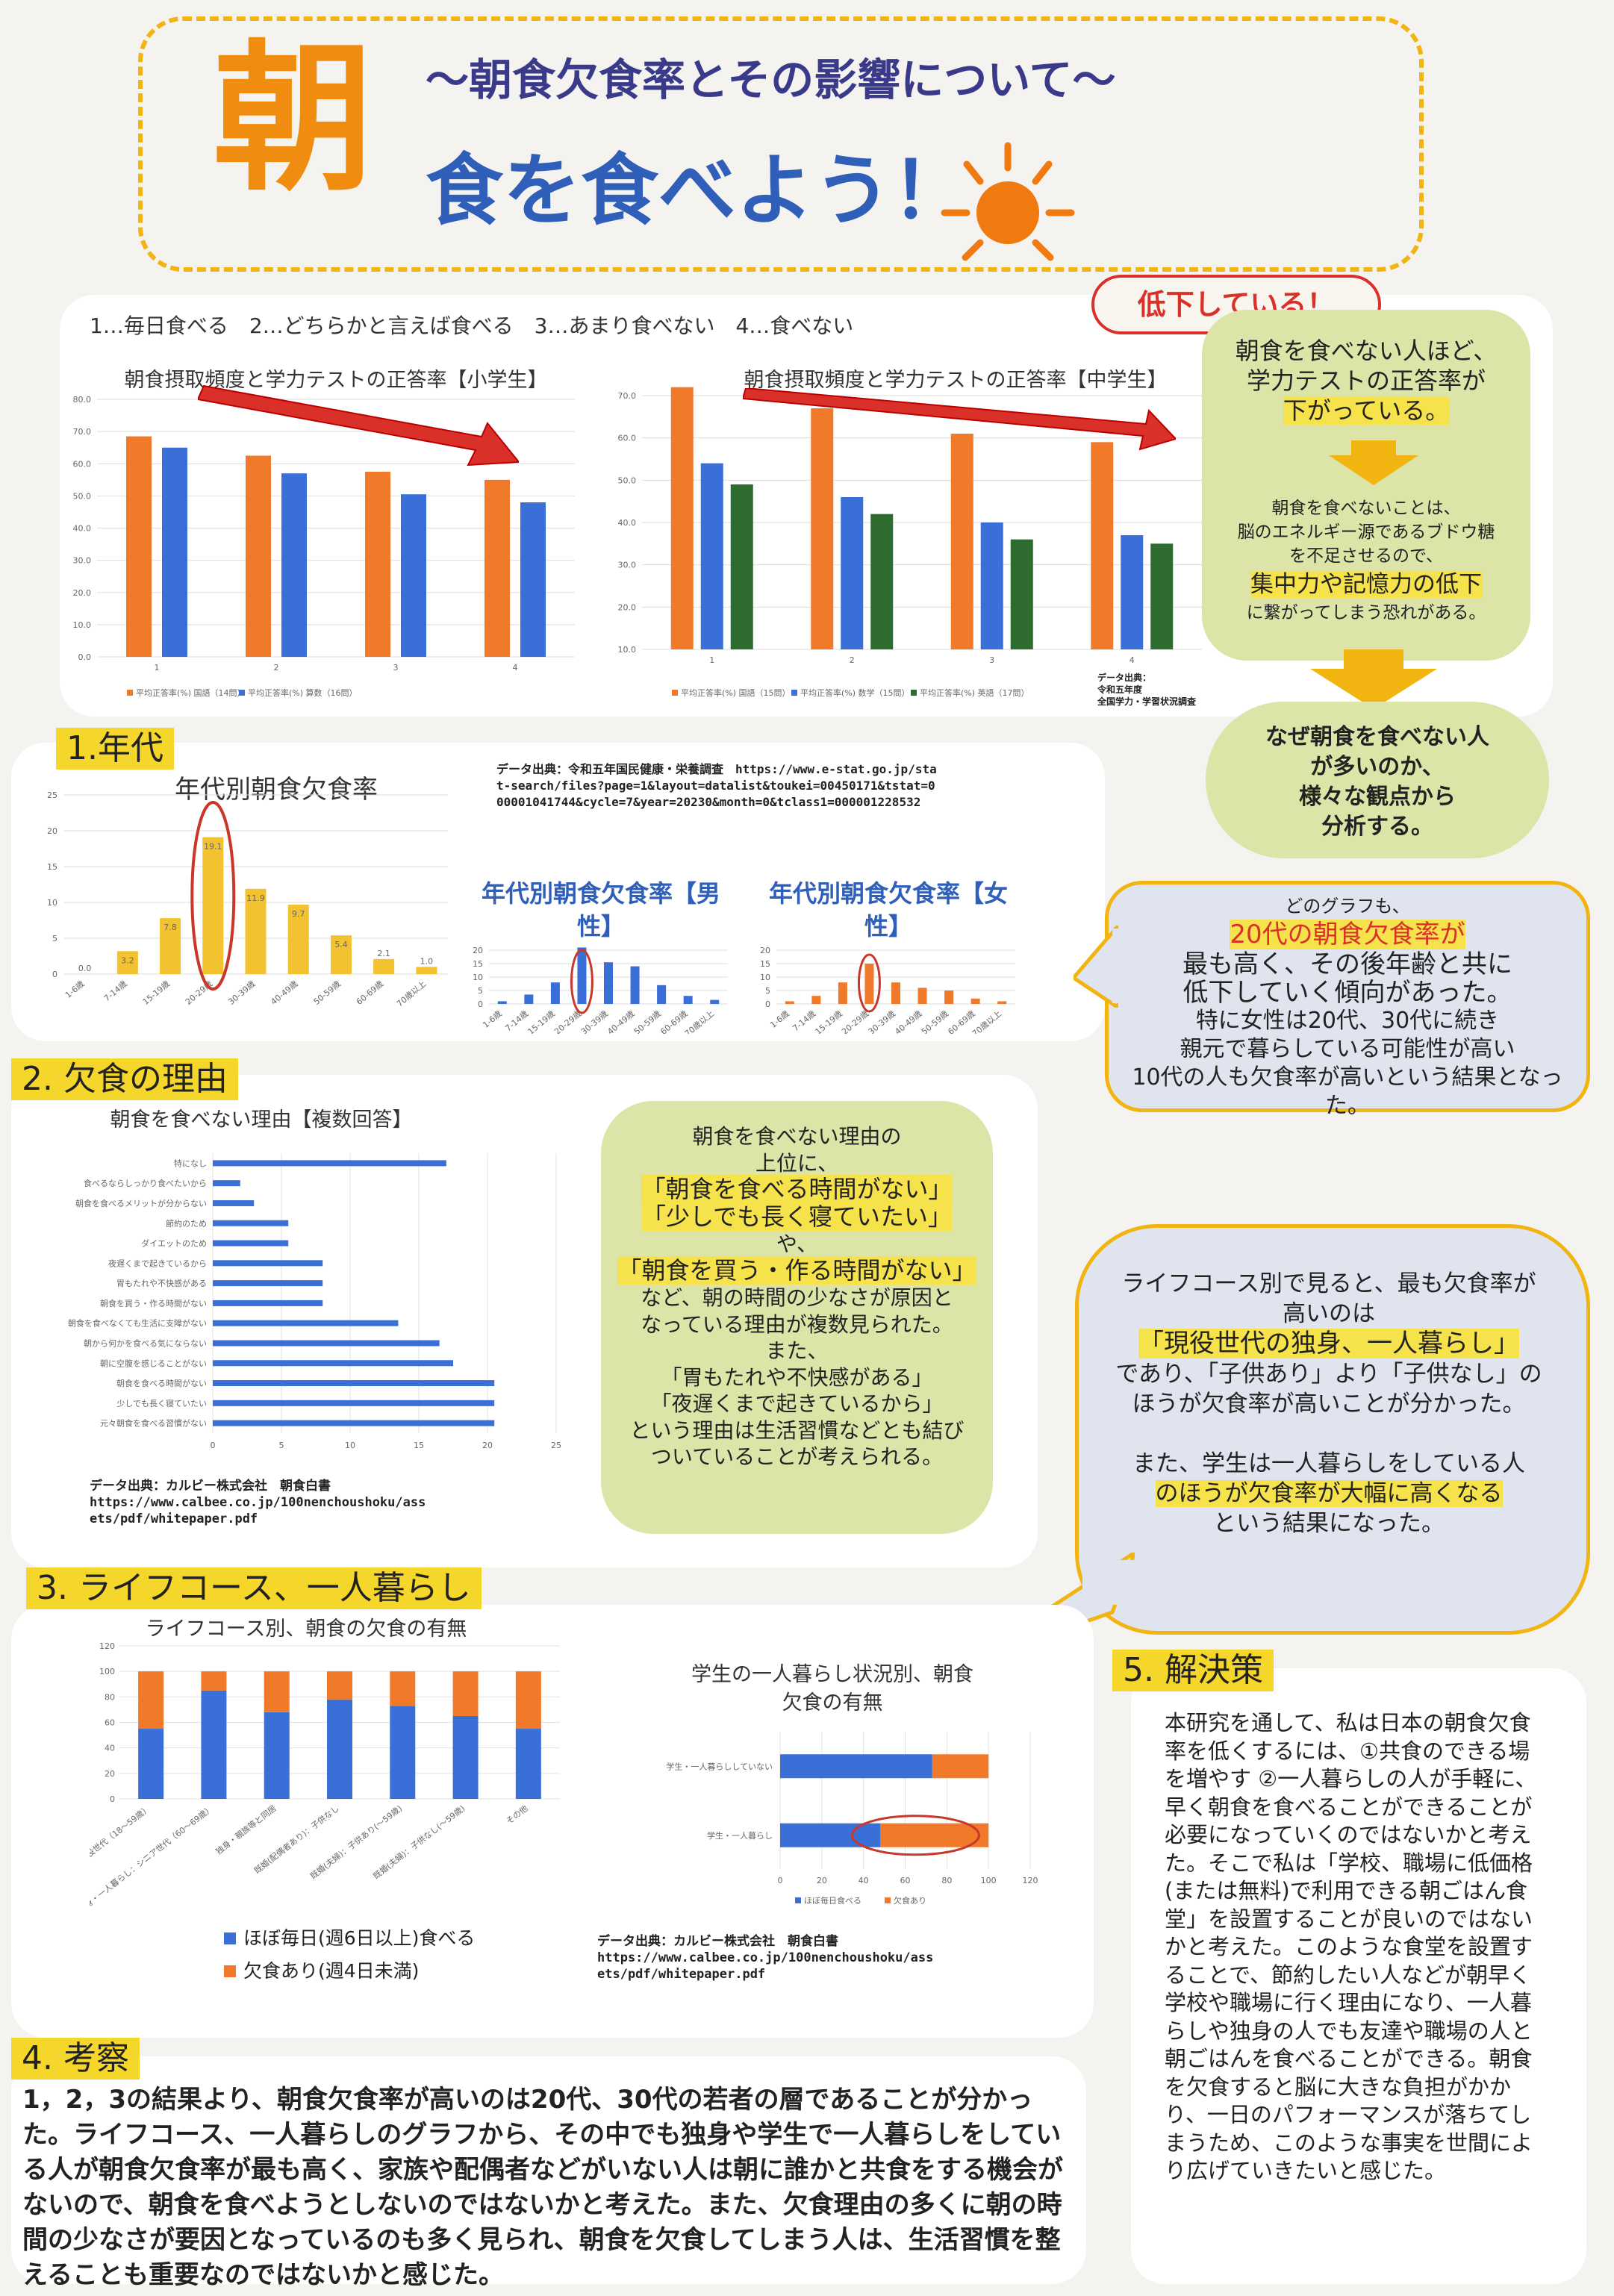 Image resolution: width=1614 pixels, height=2296 pixels. What do you see at coordinates (157, 1263) in the screenshot?
I see `y-tick-label: 夜遅くまで起きているから` at bounding box center [157, 1263].